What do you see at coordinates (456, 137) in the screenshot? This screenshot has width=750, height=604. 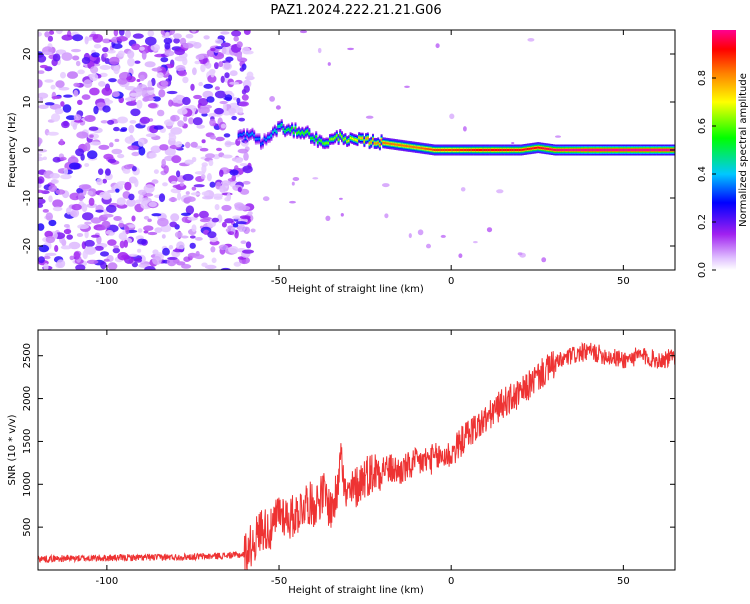 I see `spectrogram-ridge-layer` at bounding box center [456, 137].